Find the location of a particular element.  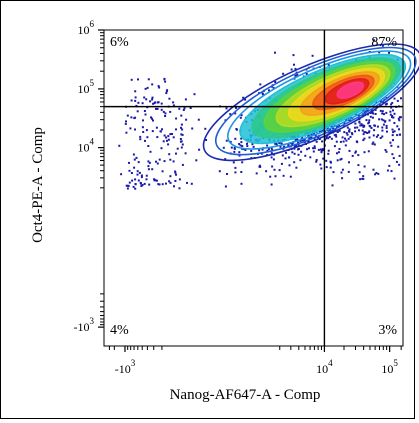

quadrant-label-bottom-left: 4% is located at coordinates (119, 330).